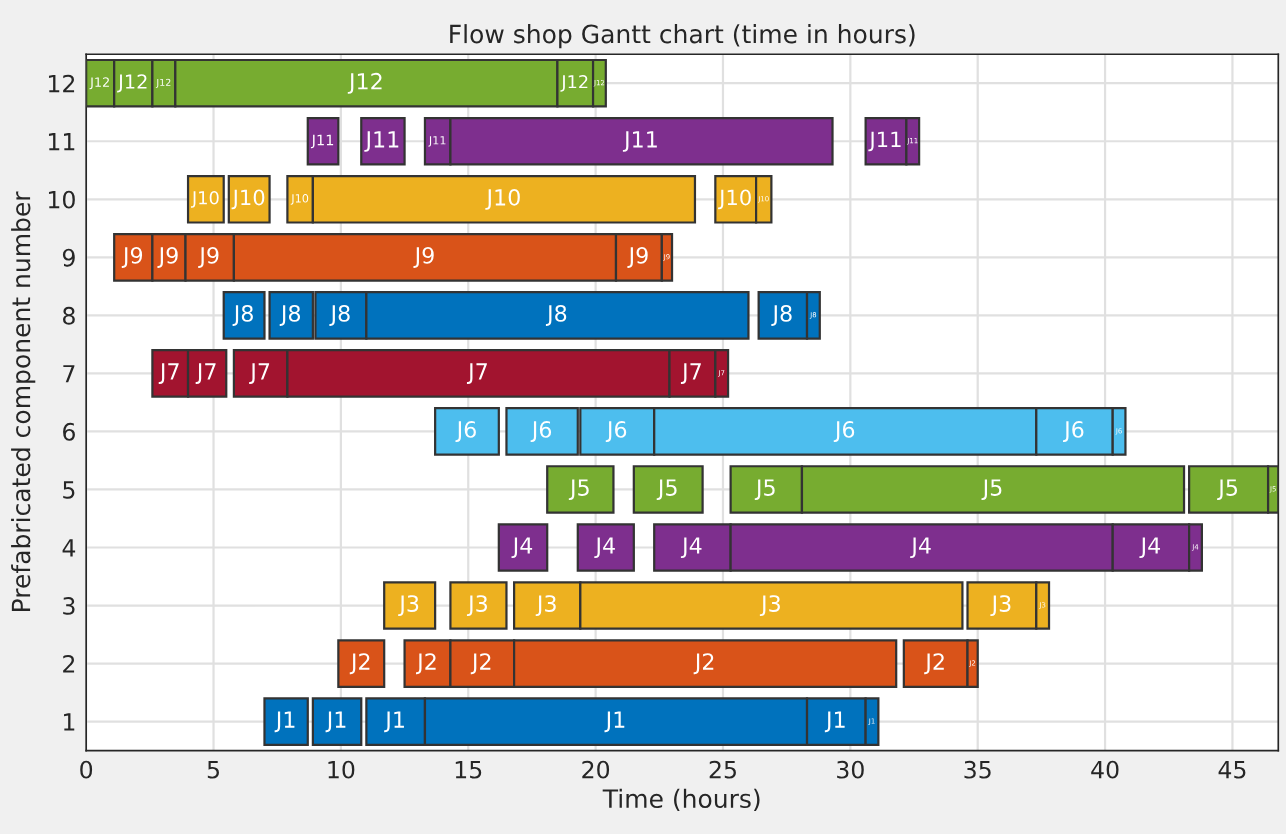 This screenshot has height=834, width=1286. What do you see at coordinates (1232, 770) in the screenshot?
I see `x-tick-label: 45` at bounding box center [1232, 770].